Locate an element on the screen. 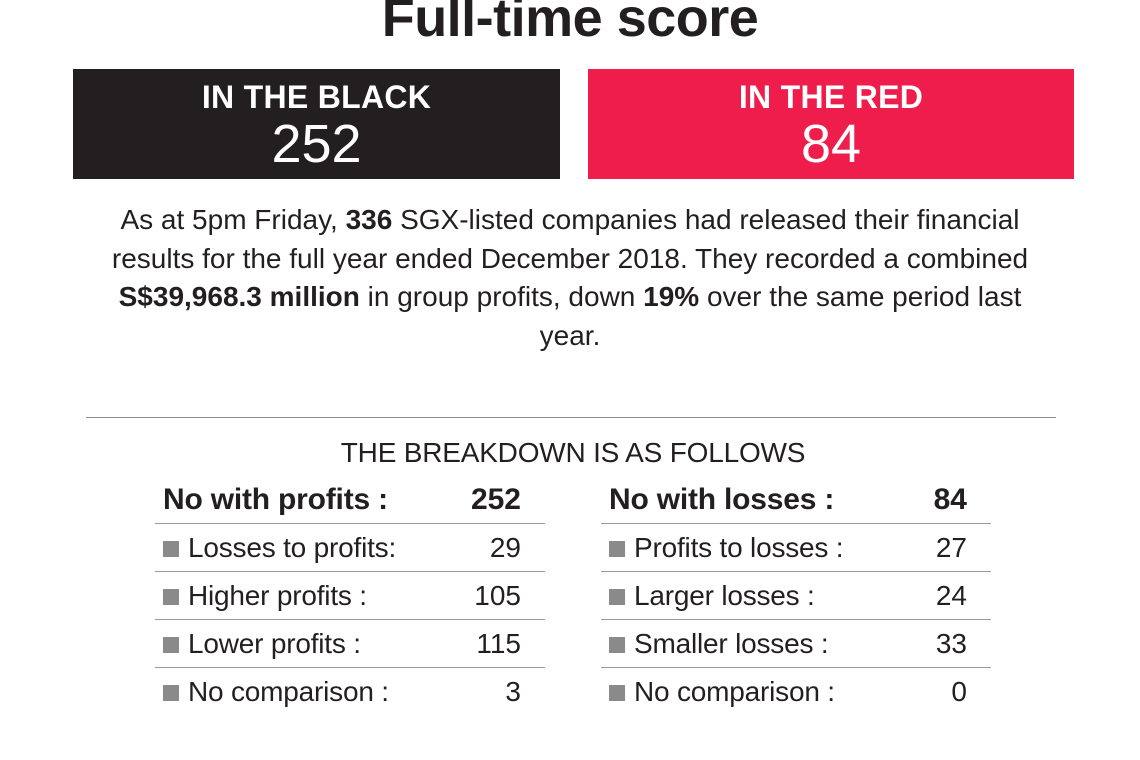 Image resolution: width=1140 pixels, height=760 pixels. row-value: 115 is located at coordinates (498, 643).